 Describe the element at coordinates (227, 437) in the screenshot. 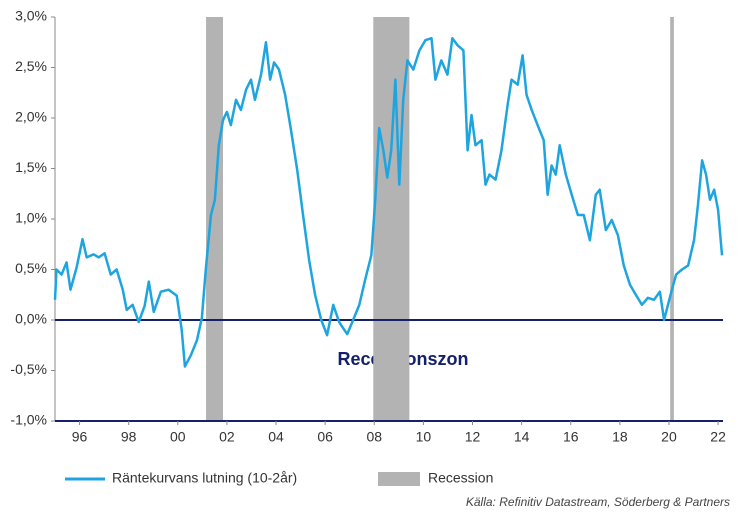

I see `x-tick-label: 02` at that location.